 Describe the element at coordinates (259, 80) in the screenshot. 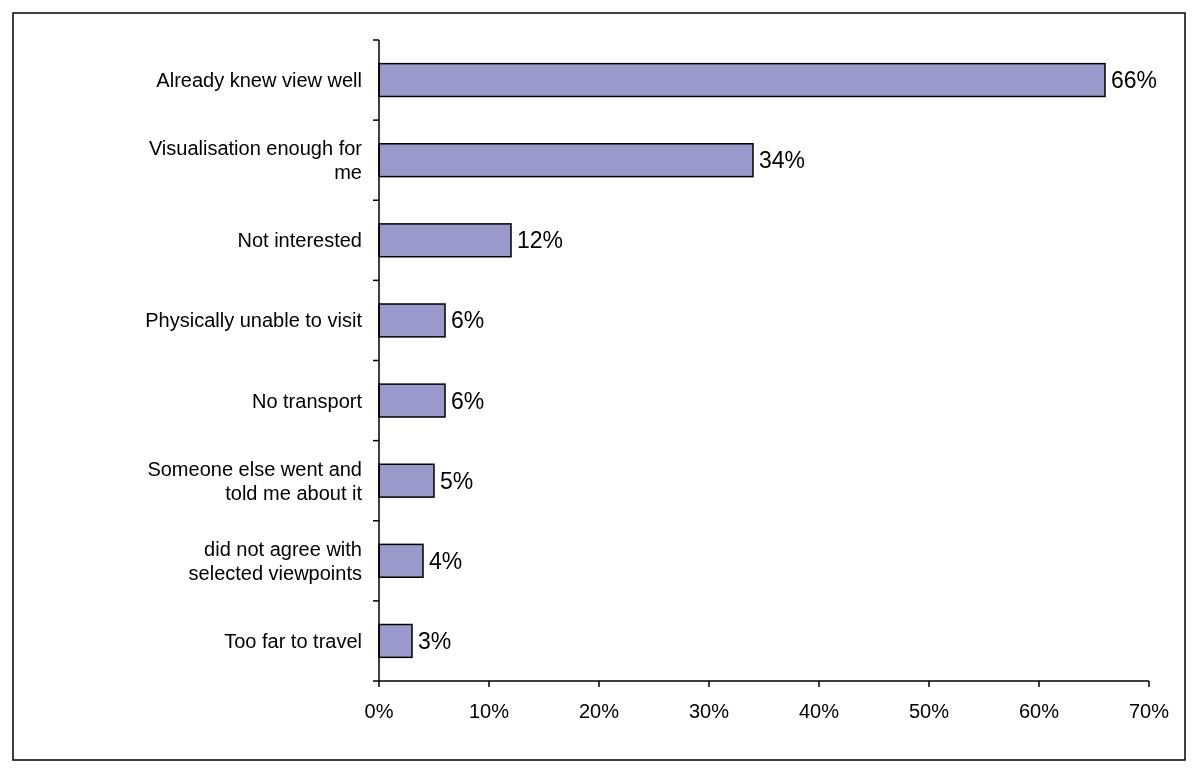

I see `y-tick-label: Already knew view well` at that location.